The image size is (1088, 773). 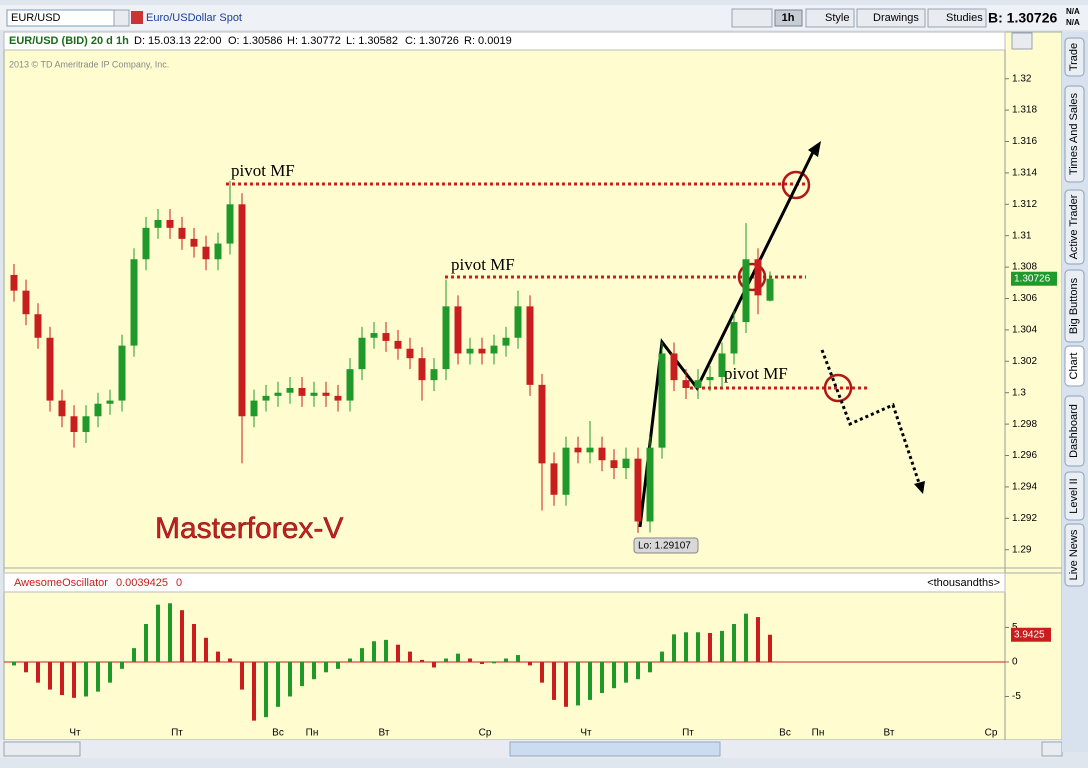 I want to click on flag-icon, so click(x=137, y=17).